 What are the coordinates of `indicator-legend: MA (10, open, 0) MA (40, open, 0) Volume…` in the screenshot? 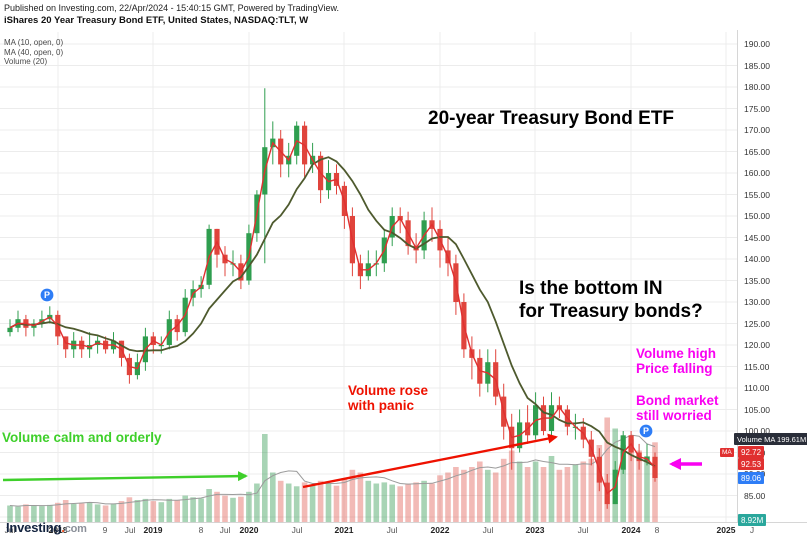 It's located at (33, 52).